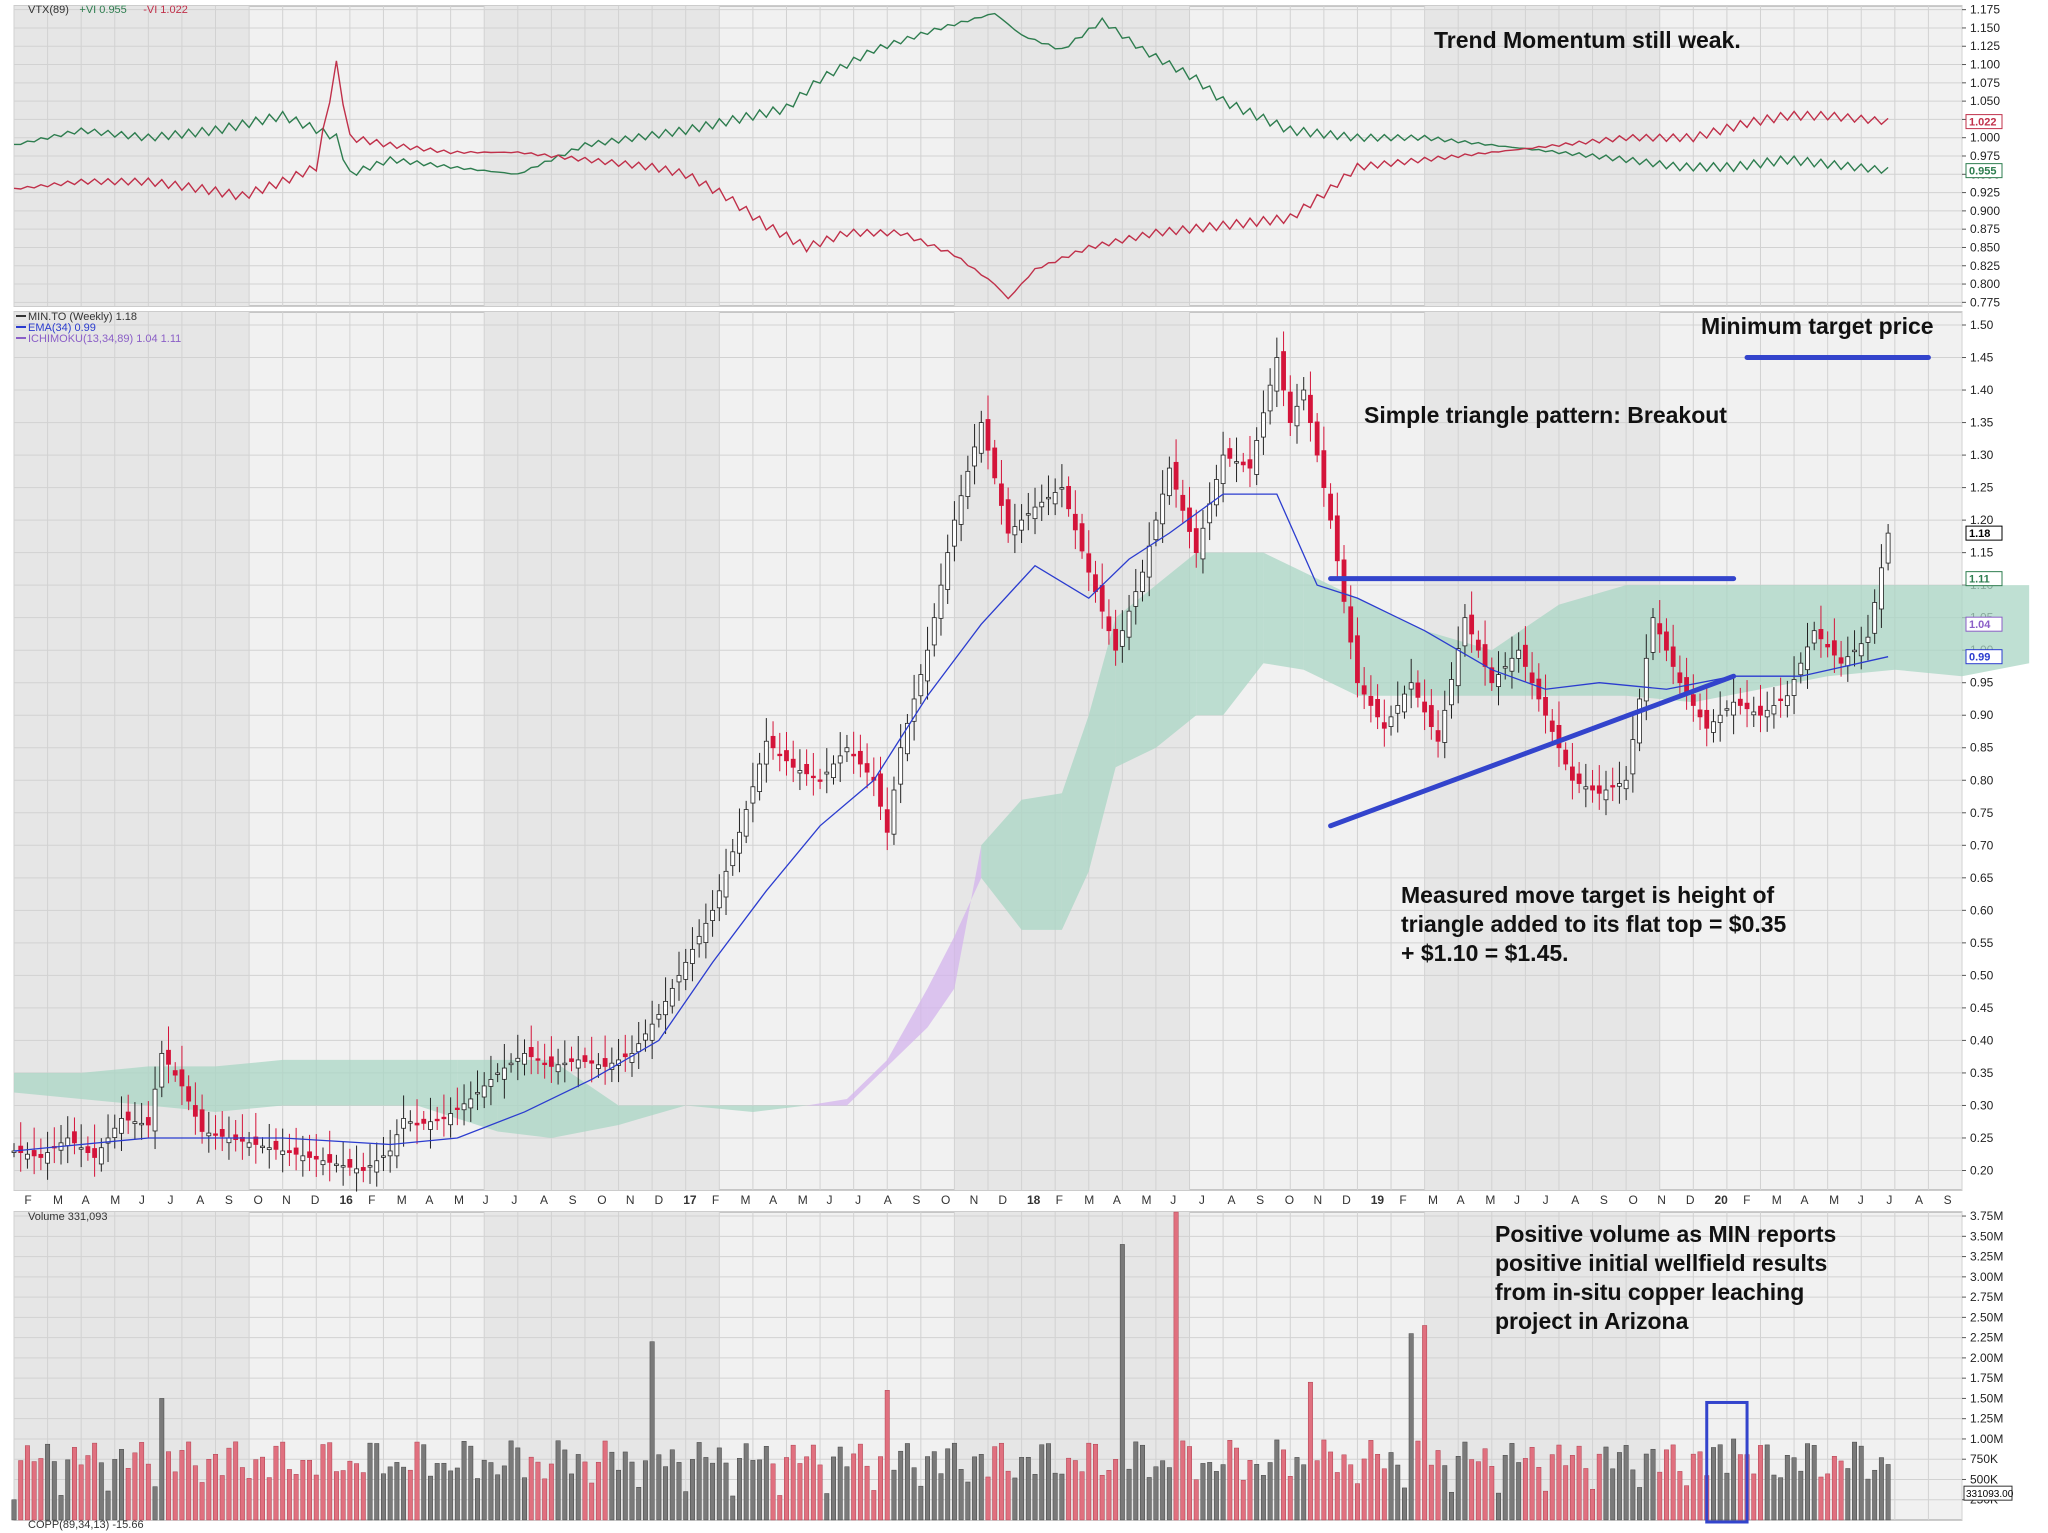  What do you see at coordinates (1985, 101) in the screenshot?
I see `y-tick-label: 1.050` at bounding box center [1985, 101].